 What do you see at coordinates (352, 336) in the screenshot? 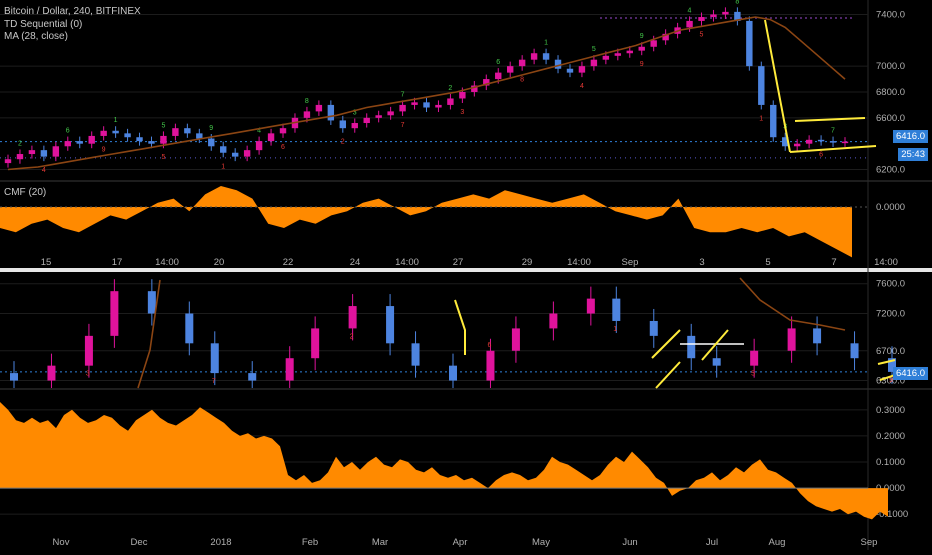
I see `bottom-td-count: 2` at bounding box center [352, 336].